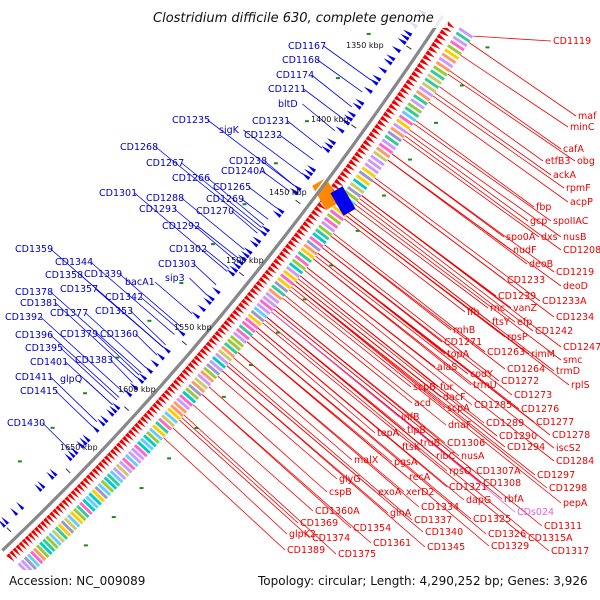  I want to click on reverse-gene-label: CD1379, so click(79, 334).